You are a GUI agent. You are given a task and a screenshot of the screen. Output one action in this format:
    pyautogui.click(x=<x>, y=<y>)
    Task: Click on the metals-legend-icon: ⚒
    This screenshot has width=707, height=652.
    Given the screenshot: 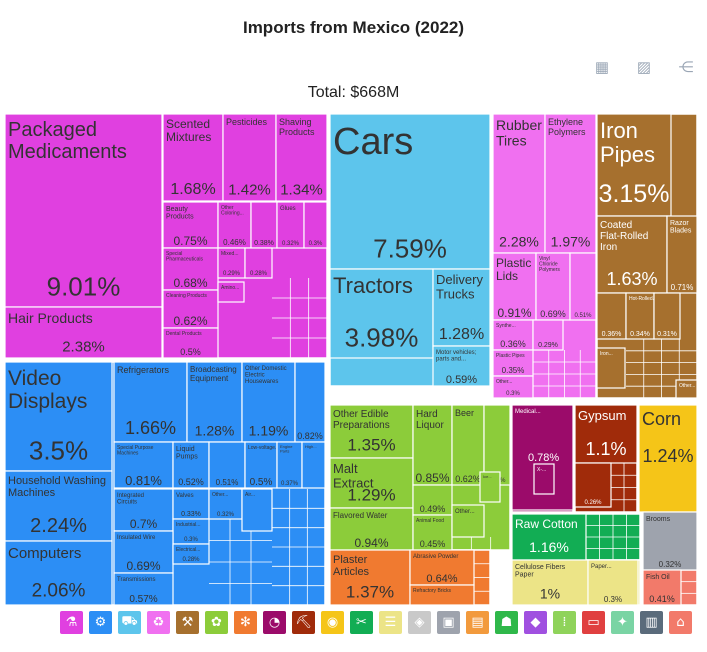 What is the action you would take?
    pyautogui.click(x=187, y=622)
    